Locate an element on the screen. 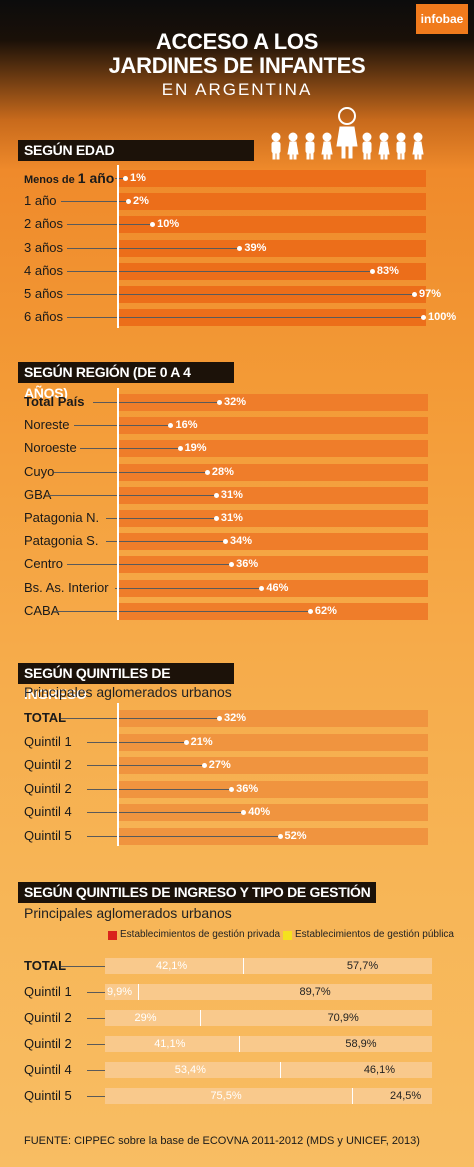 The height and width of the screenshot is (1167, 474). value-label: 40% is located at coordinates (259, 812).